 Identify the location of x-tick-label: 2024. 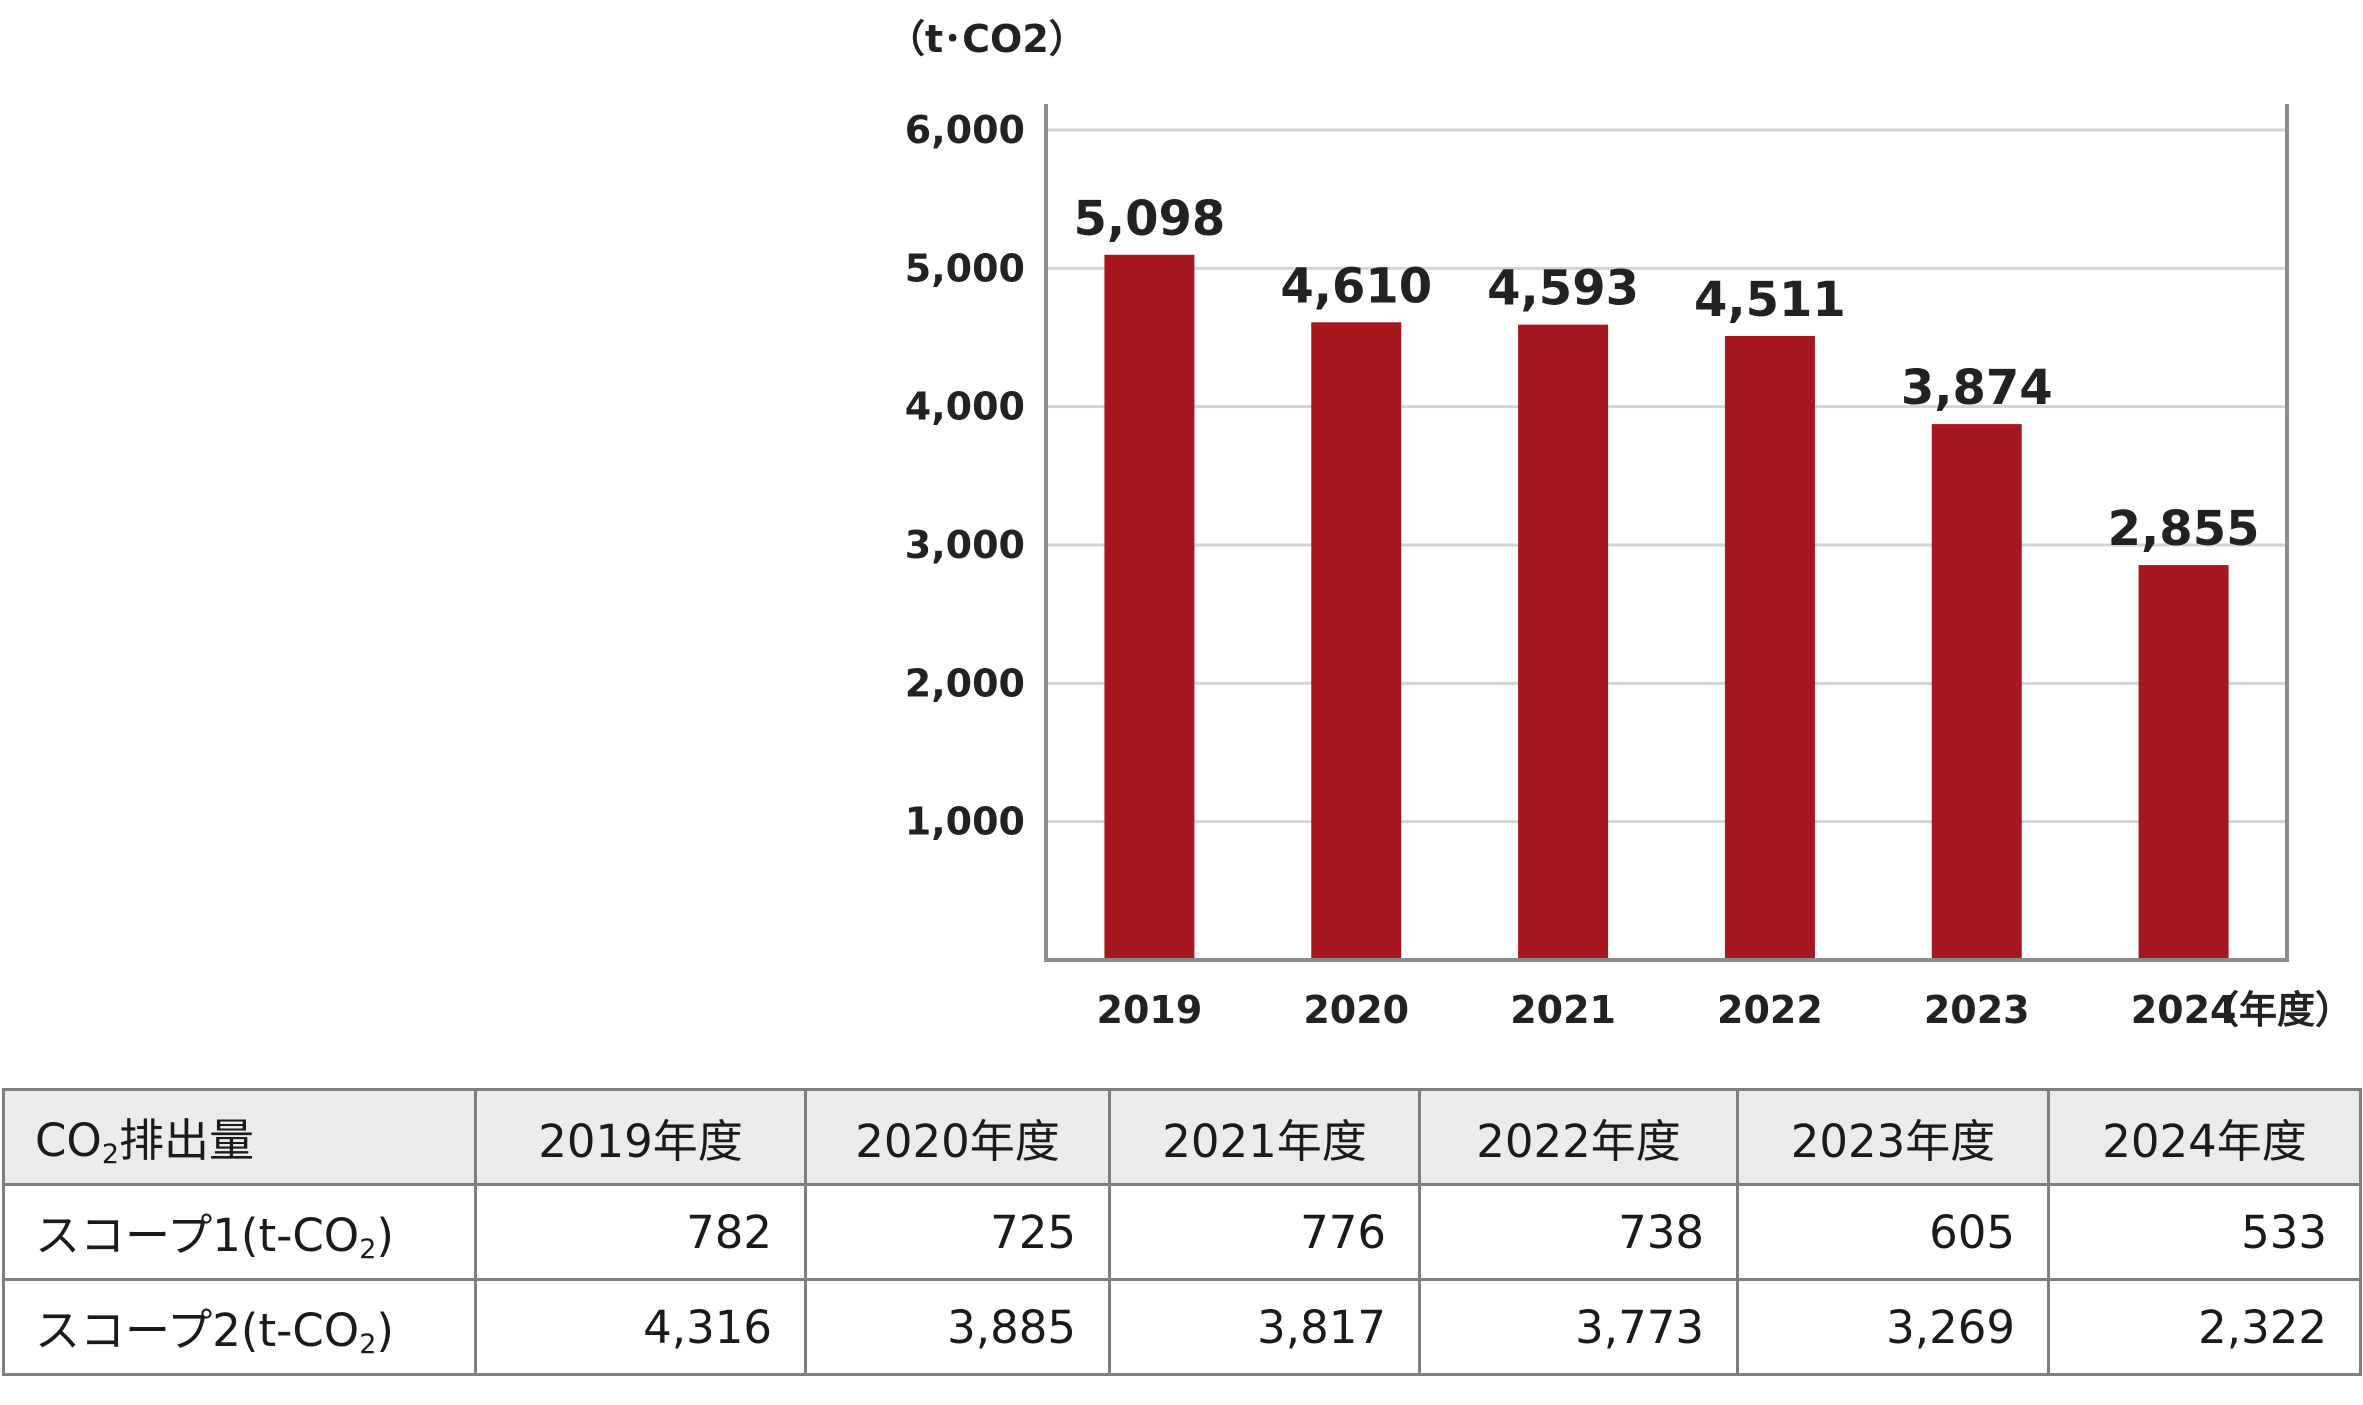
(2184, 1010).